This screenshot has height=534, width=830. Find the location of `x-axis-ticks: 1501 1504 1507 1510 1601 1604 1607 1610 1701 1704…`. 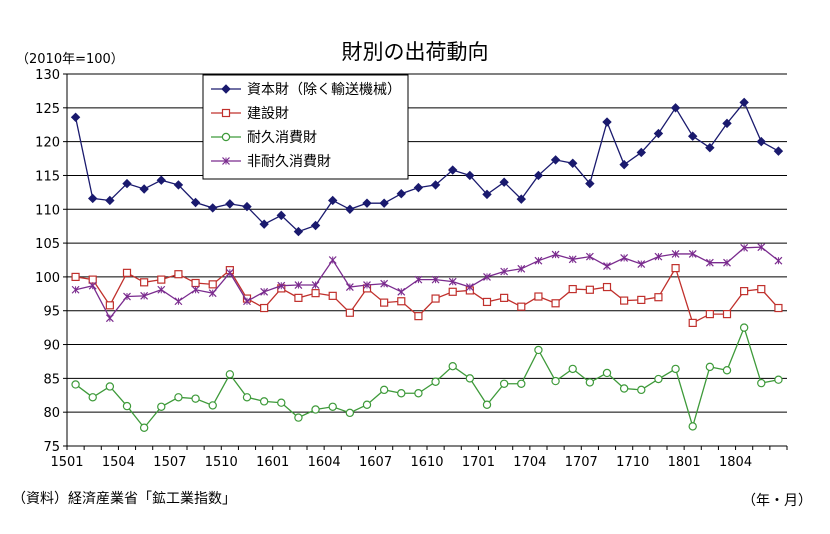

x-axis-ticks: 1501 1504 1507 1510 1601 1604 1607 1610 1701 1704… is located at coordinates (419, 458).